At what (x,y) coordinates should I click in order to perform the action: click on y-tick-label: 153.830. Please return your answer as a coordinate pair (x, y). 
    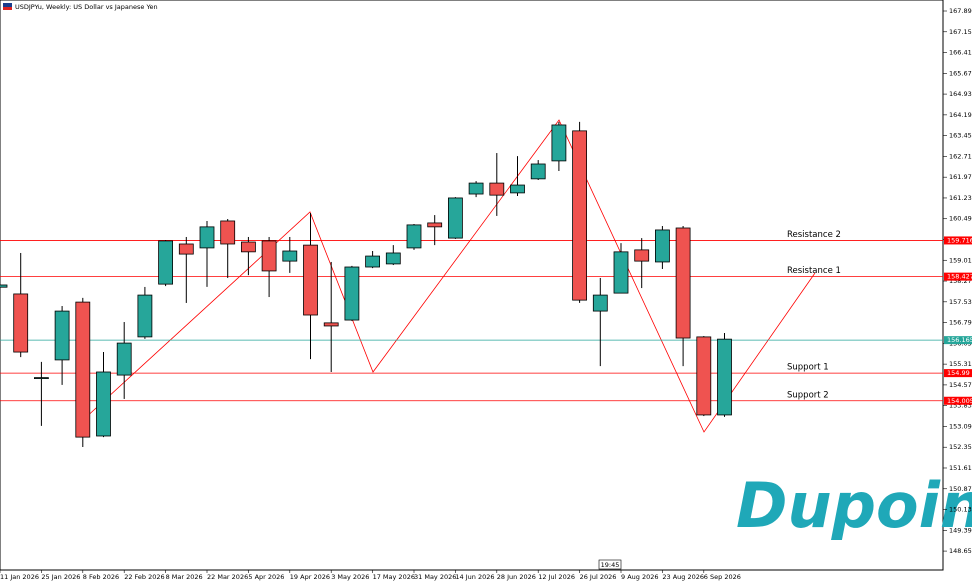
    Looking at the image, I should click on (960, 406).